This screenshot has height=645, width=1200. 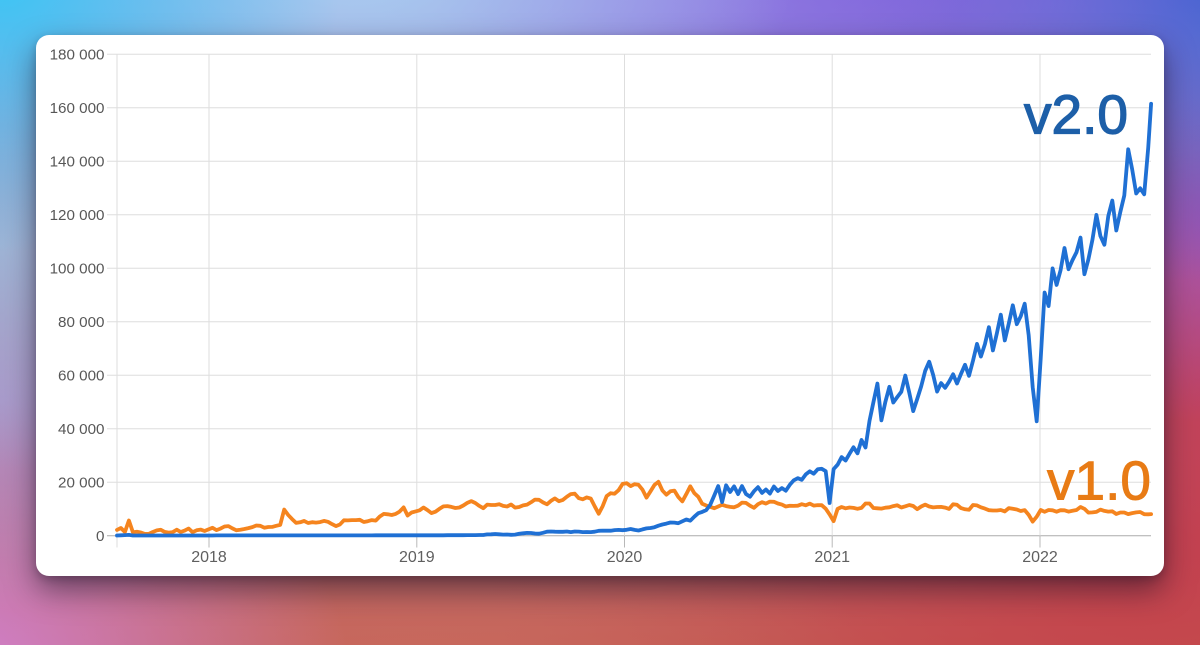 I want to click on svg-text: 2021, so click(x=832, y=557).